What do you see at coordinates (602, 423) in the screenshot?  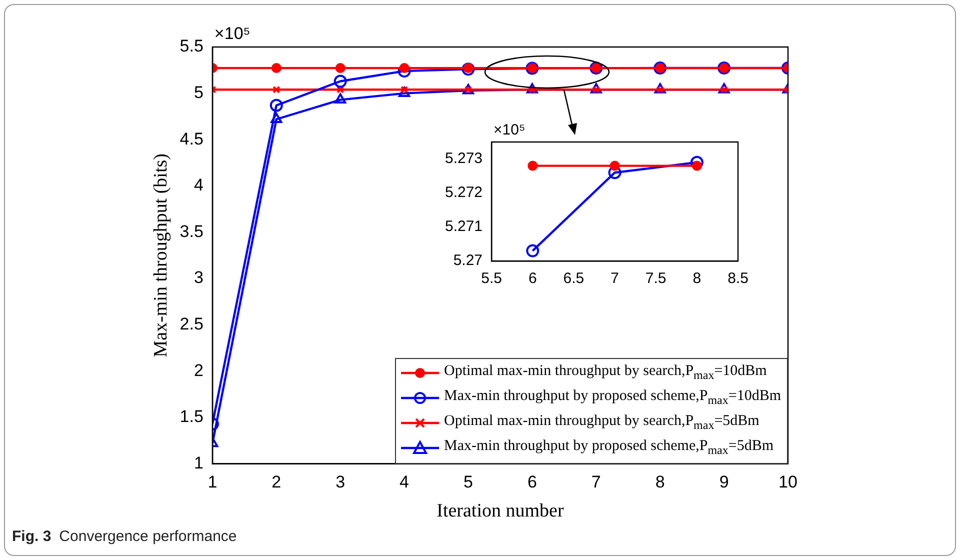 I see `legend-label: Optimal max-min throughput by search,P$_{max}$=5dBm` at bounding box center [602, 423].